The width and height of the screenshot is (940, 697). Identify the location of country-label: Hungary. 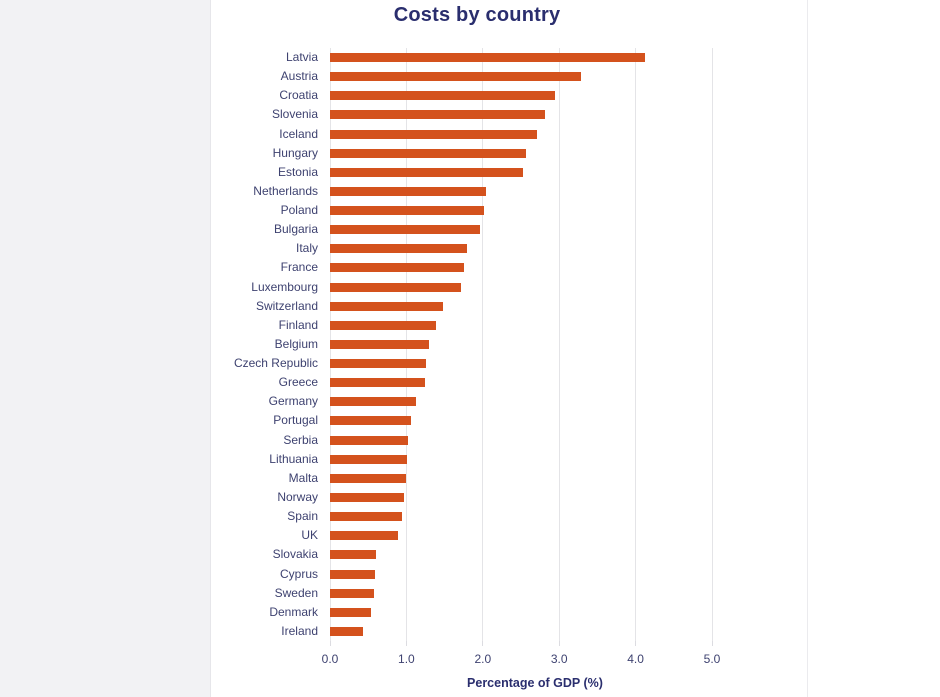
(295, 152).